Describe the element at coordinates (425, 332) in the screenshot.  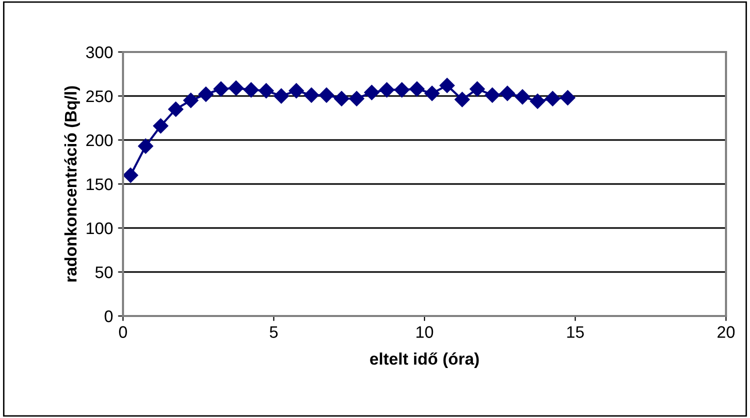
I see `x-tick-label: 10` at that location.